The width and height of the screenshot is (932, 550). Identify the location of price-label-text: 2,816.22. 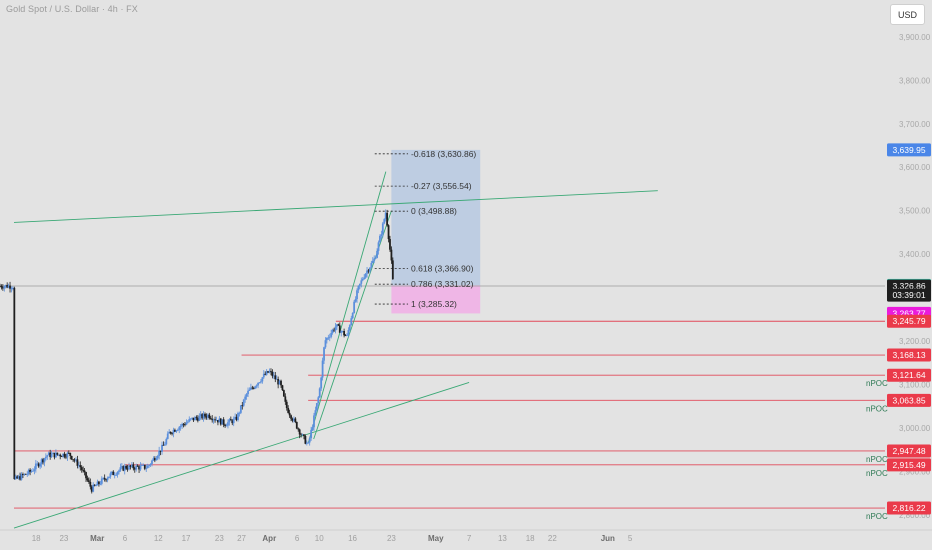
(908, 508).